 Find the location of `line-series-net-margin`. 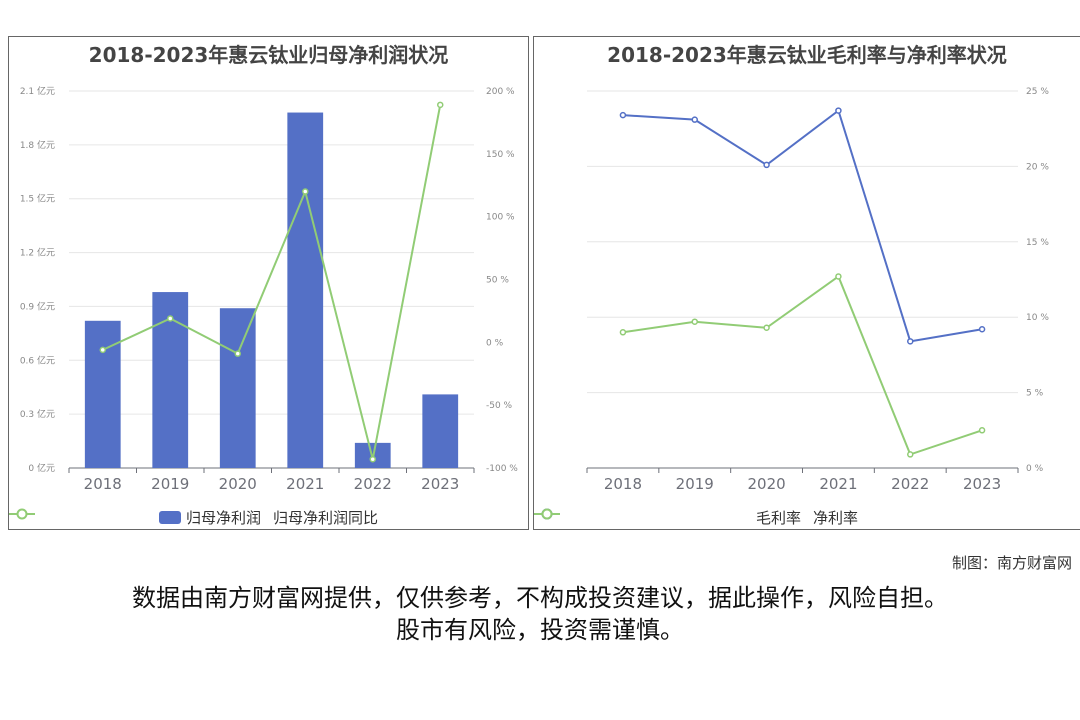

line-series-net-margin is located at coordinates (802, 365).